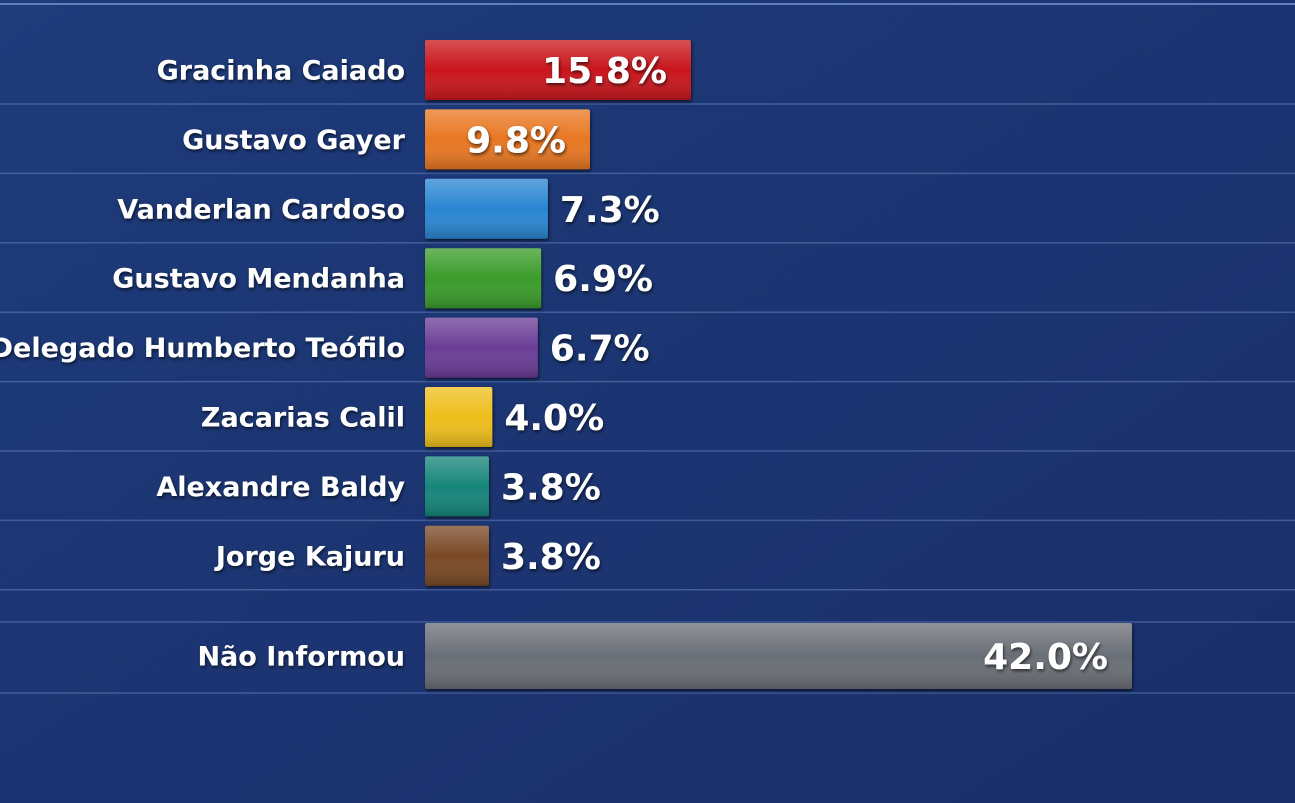 The width and height of the screenshot is (1295, 803). Describe the element at coordinates (202, 348) in the screenshot. I see `category-label: Delegado Humberto Teófilo` at that location.